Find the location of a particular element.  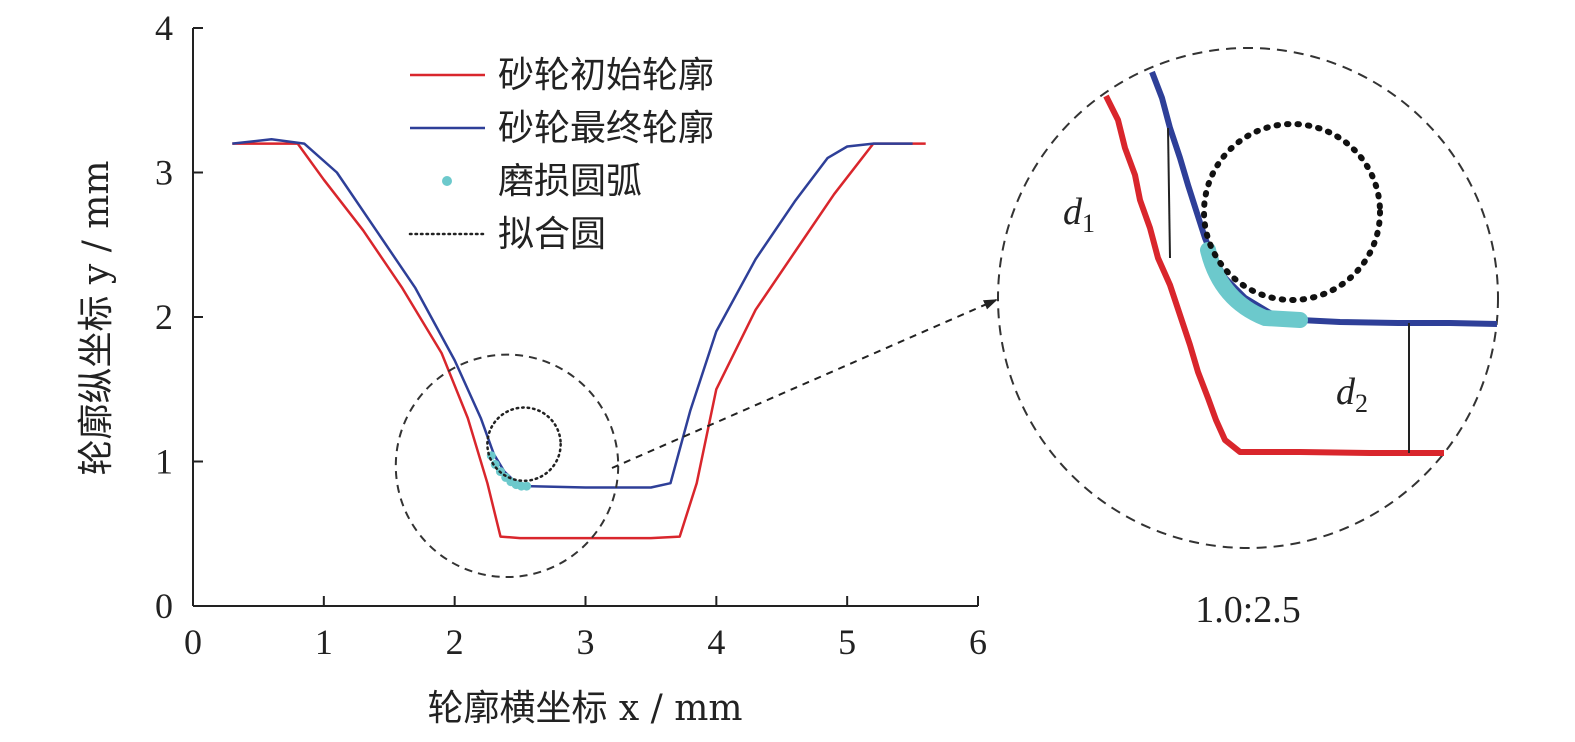

zoom-region-circle is located at coordinates (507, 466).